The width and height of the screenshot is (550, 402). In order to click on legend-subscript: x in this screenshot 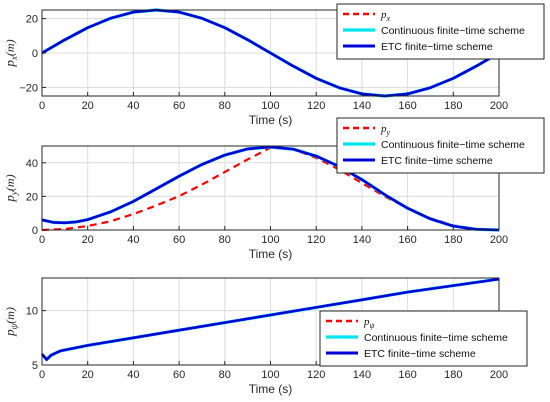, I will do `click(388, 18)`.